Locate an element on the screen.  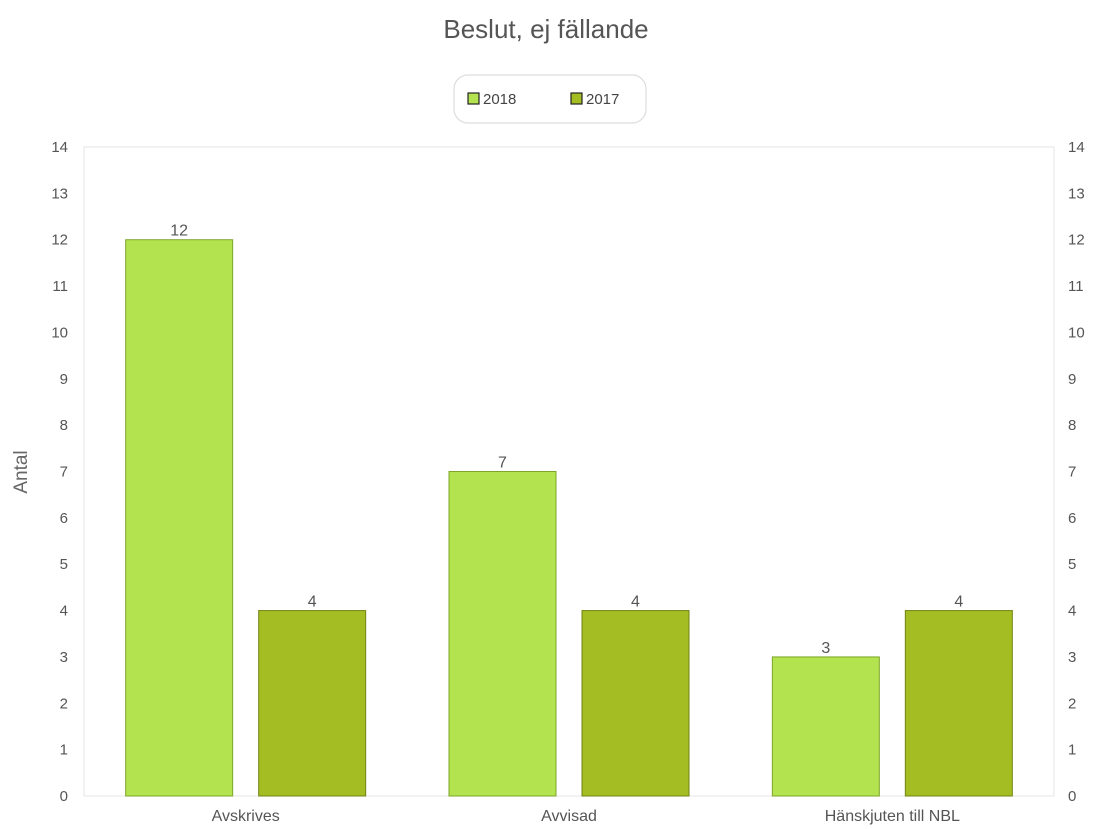
x-category-label: Avskrives is located at coordinates (246, 816).